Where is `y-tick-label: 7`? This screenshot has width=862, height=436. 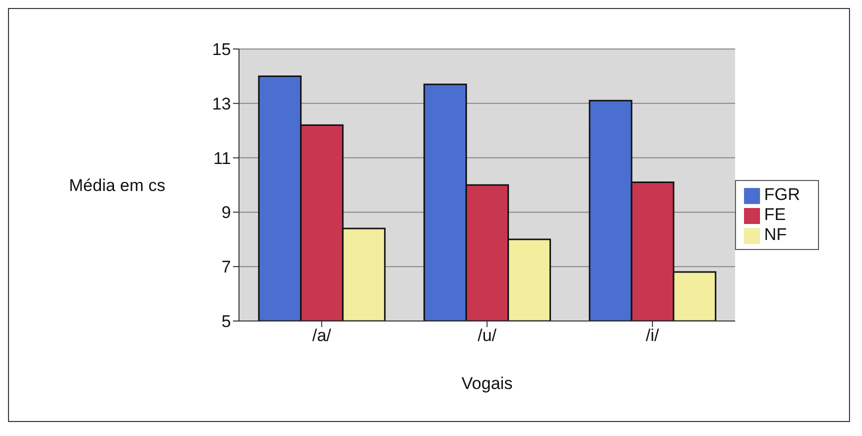 y-tick-label: 7 is located at coordinates (226, 267).